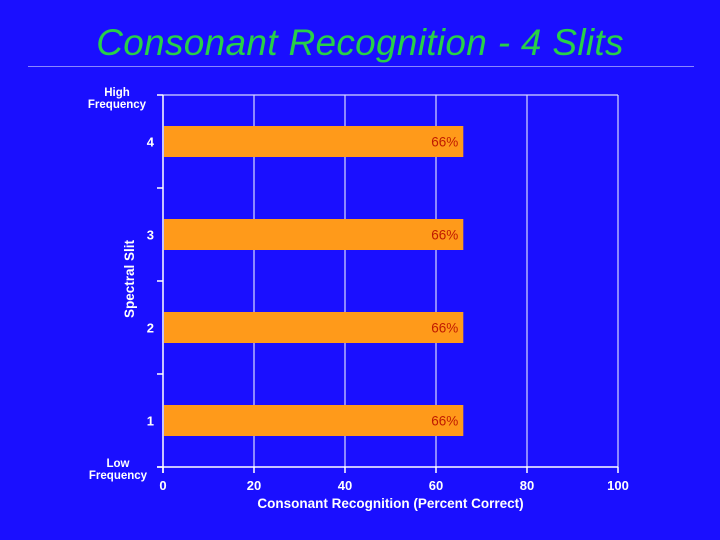 Image resolution: width=720 pixels, height=540 pixels. I want to click on x-tick-label: 80, so click(527, 485).